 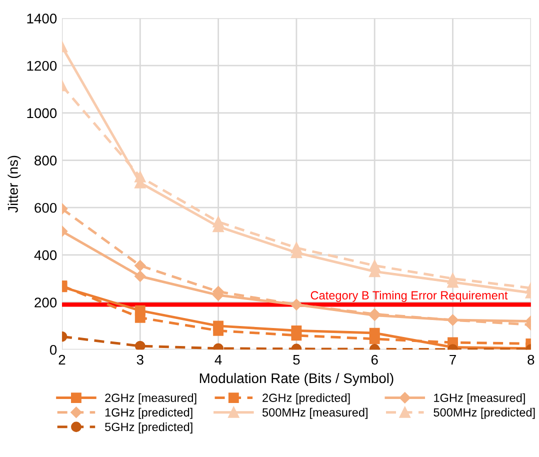 I want to click on x-tick-label: 5, so click(x=296, y=359).